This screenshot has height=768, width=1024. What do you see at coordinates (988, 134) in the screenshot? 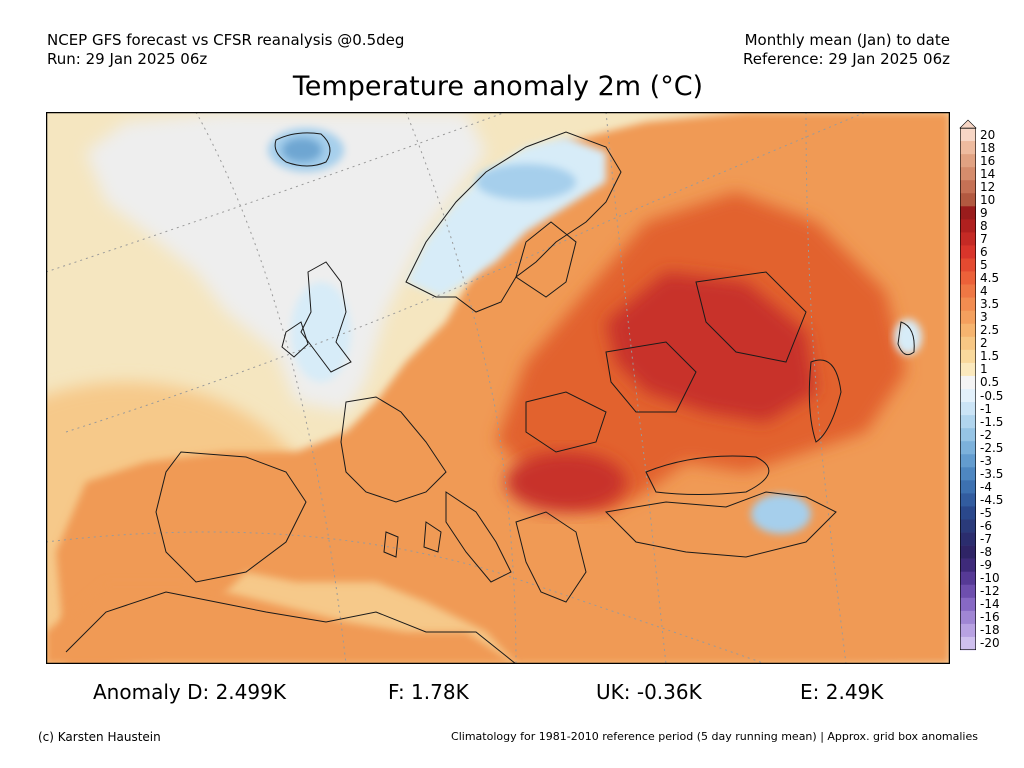
I see `colorbar-tick-label: 20` at bounding box center [988, 134].